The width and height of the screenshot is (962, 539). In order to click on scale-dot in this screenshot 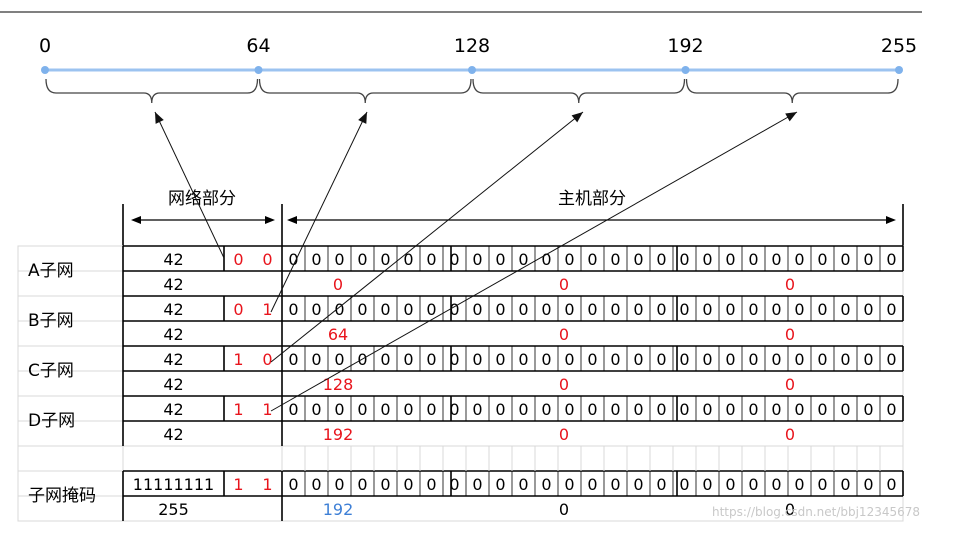, I will do `click(45, 70)`.